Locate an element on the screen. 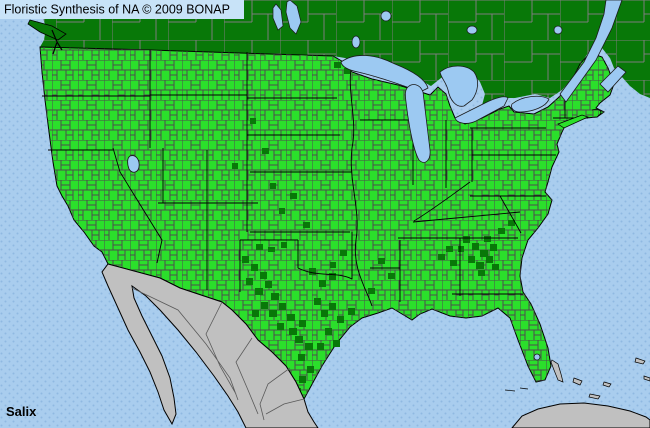 This screenshot has height=428, width=650. bahamas is located at coordinates (577, 378).